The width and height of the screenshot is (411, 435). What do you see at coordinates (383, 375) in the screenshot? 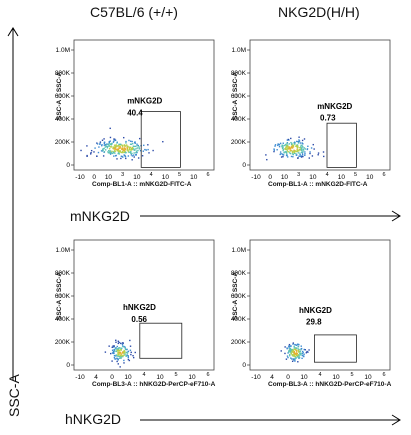
I see `x-tick-label: 6` at bounding box center [383, 375].